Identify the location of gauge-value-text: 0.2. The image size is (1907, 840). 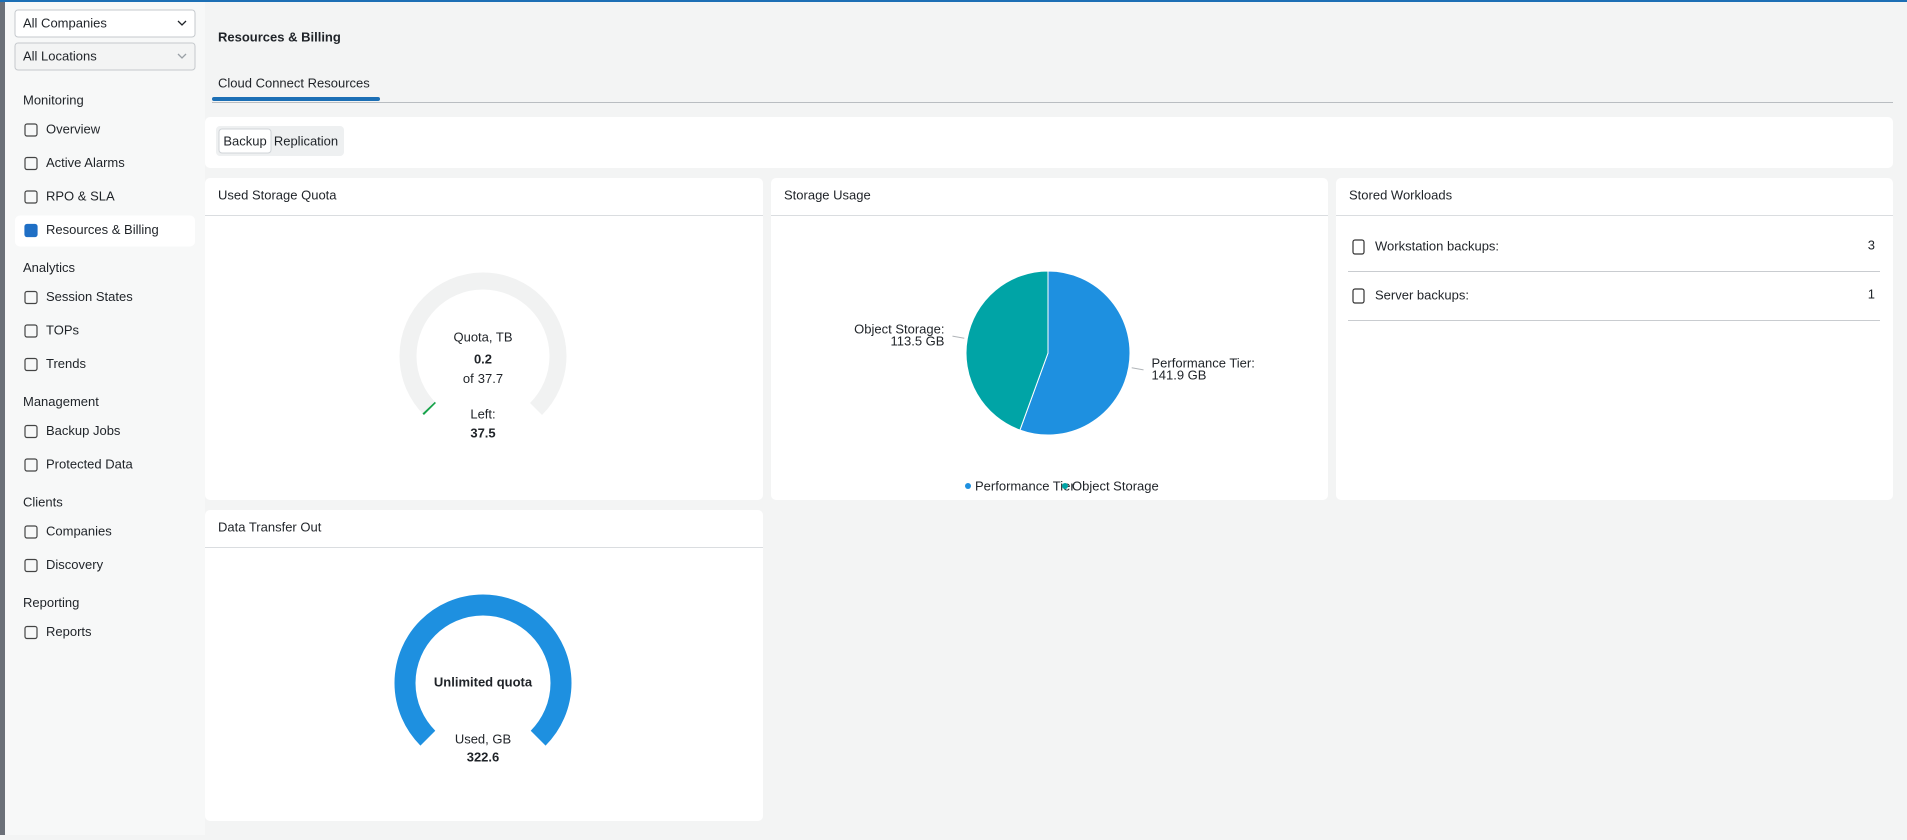
(483, 358).